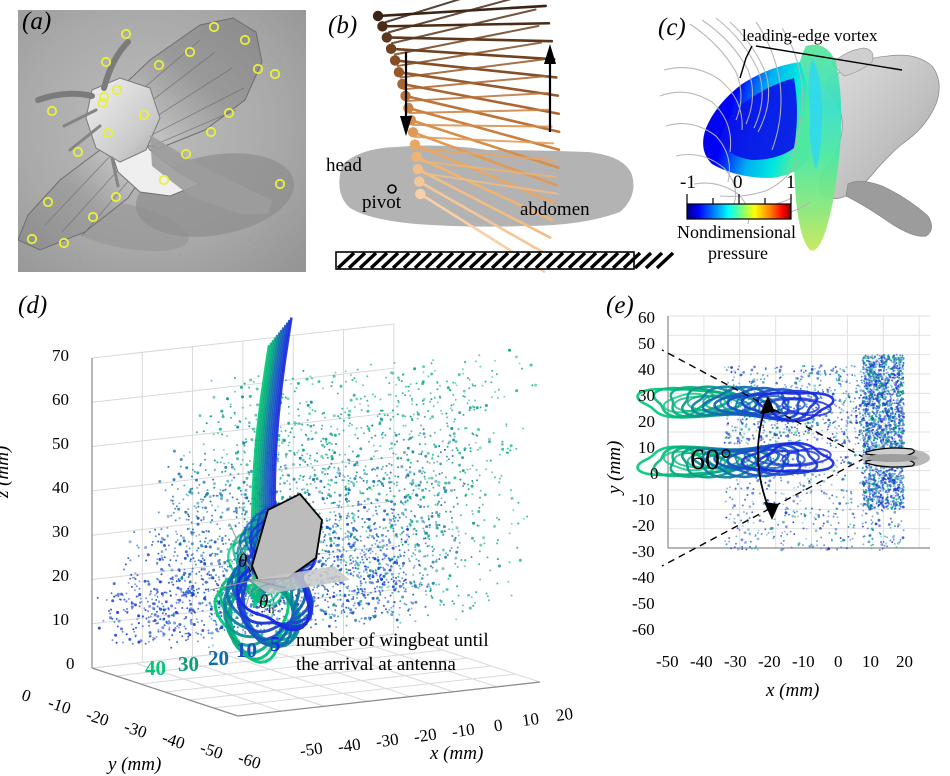 This screenshot has height=776, width=950. Describe the element at coordinates (735, 121) in the screenshot. I see `vortex-streamlines` at that location.